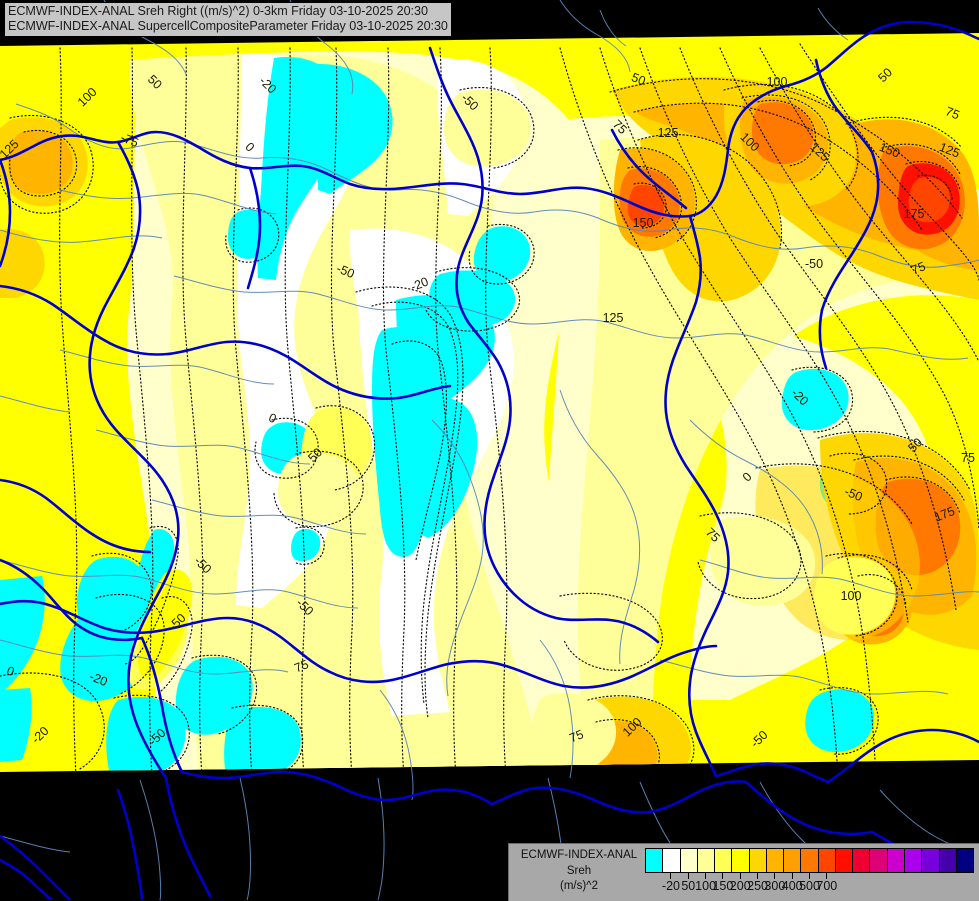 This screenshot has height=901, width=979. What do you see at coordinates (688, 886) in the screenshot?
I see `colorbar-tick-label: 50` at bounding box center [688, 886].